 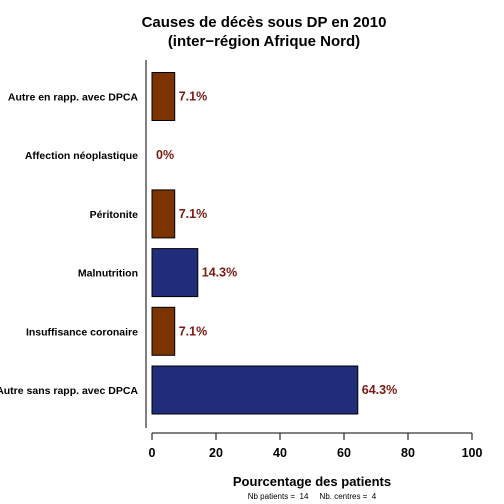 What do you see at coordinates (114, 215) in the screenshot?
I see `category-label: Péritonite` at bounding box center [114, 215].